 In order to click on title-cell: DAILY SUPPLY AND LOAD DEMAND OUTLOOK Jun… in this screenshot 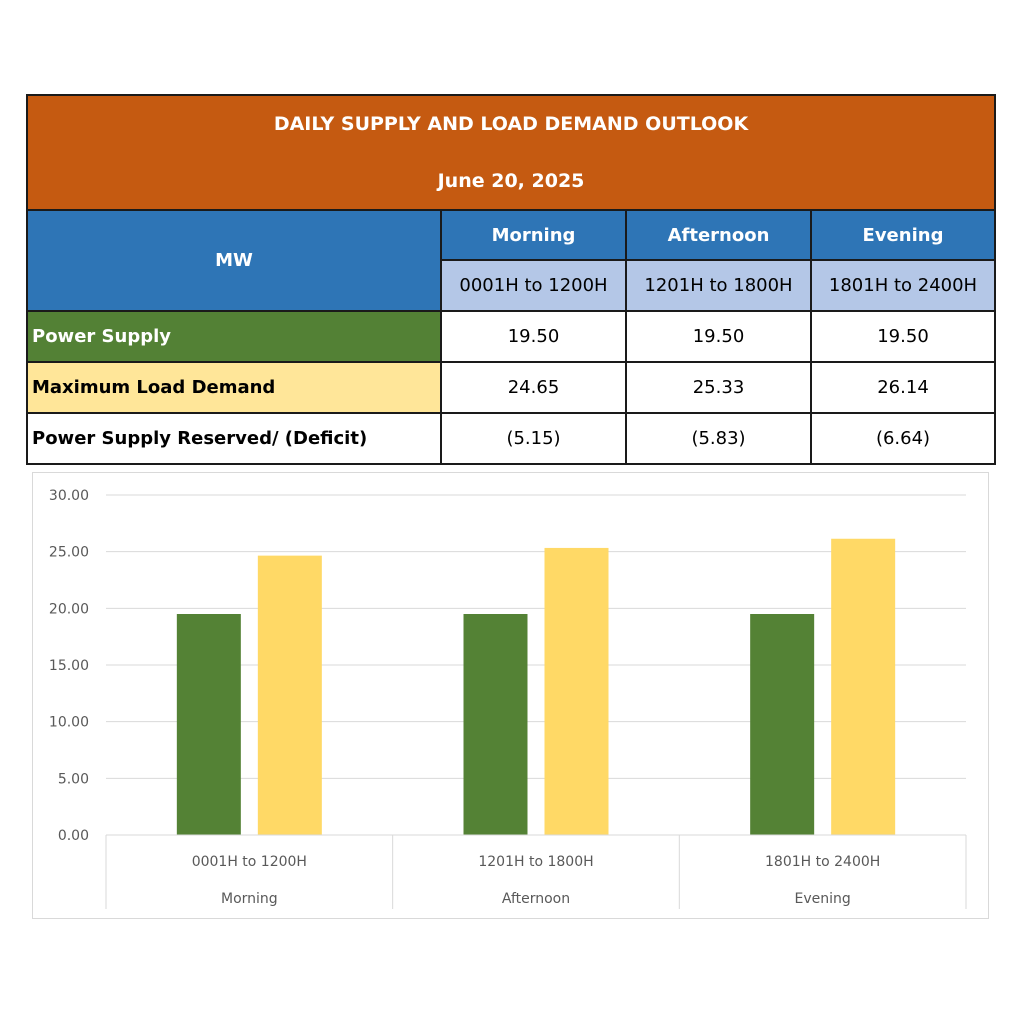, I will do `click(511, 152)`.